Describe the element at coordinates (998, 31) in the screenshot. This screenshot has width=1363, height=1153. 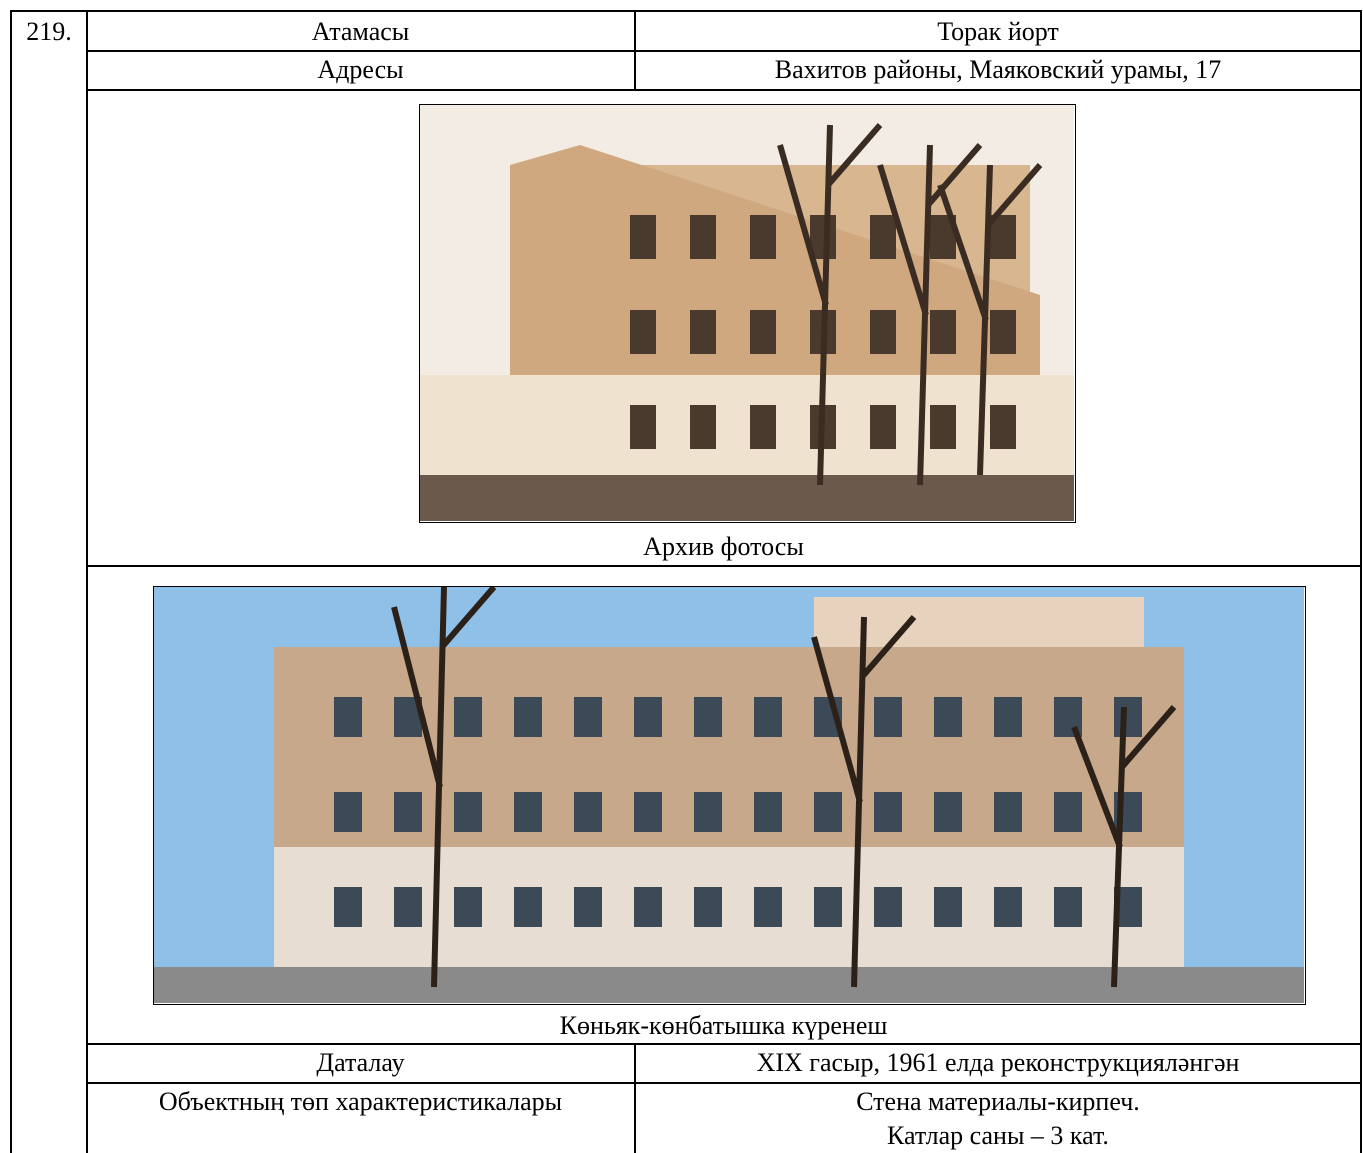
I see `value: Торак йорт` at that location.